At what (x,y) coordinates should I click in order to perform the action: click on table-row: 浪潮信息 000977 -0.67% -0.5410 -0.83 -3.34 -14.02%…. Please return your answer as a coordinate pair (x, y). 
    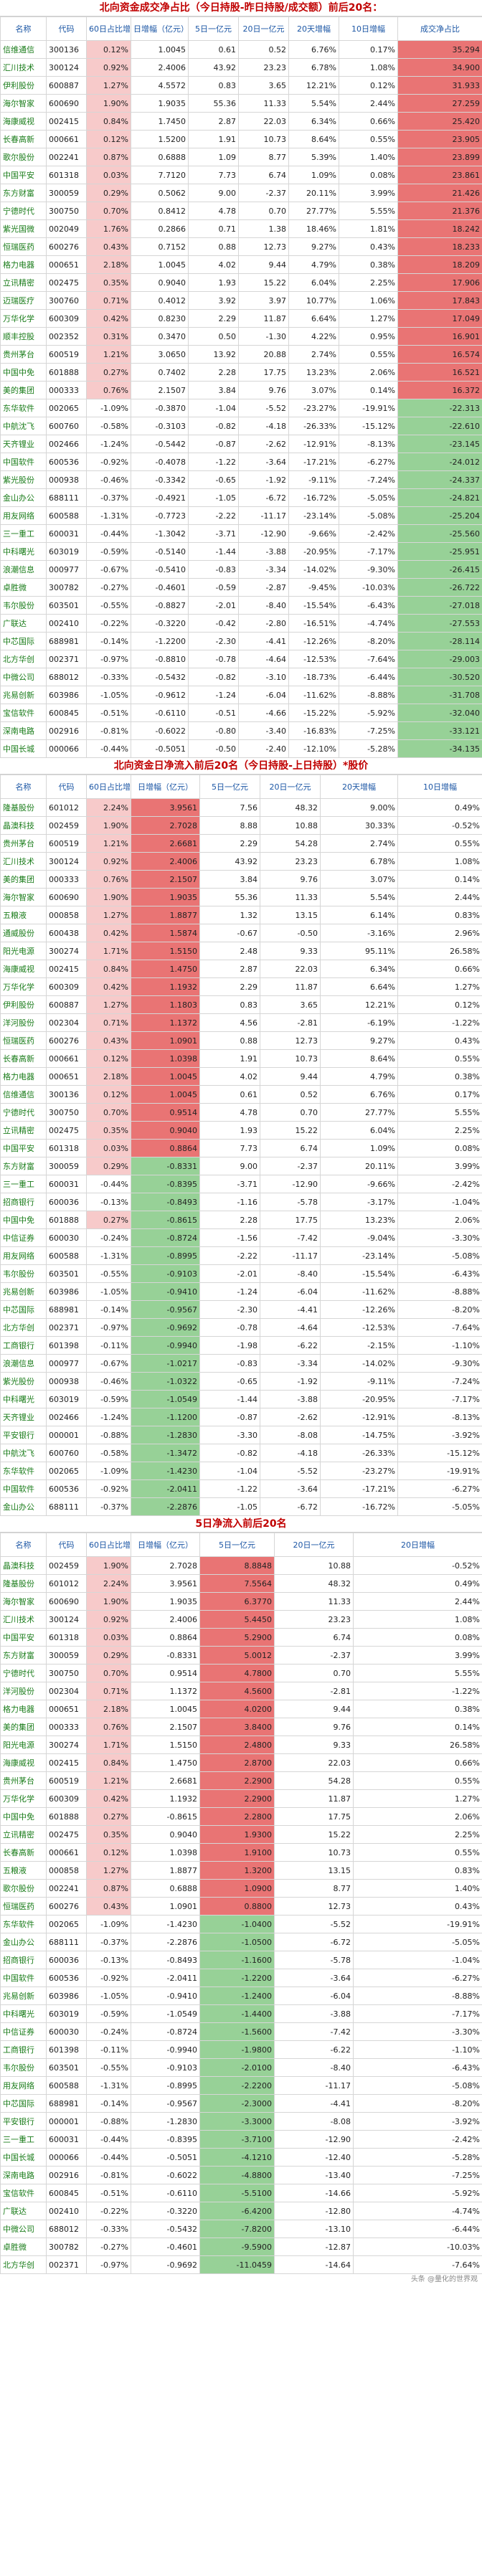
    Looking at the image, I should click on (241, 569).